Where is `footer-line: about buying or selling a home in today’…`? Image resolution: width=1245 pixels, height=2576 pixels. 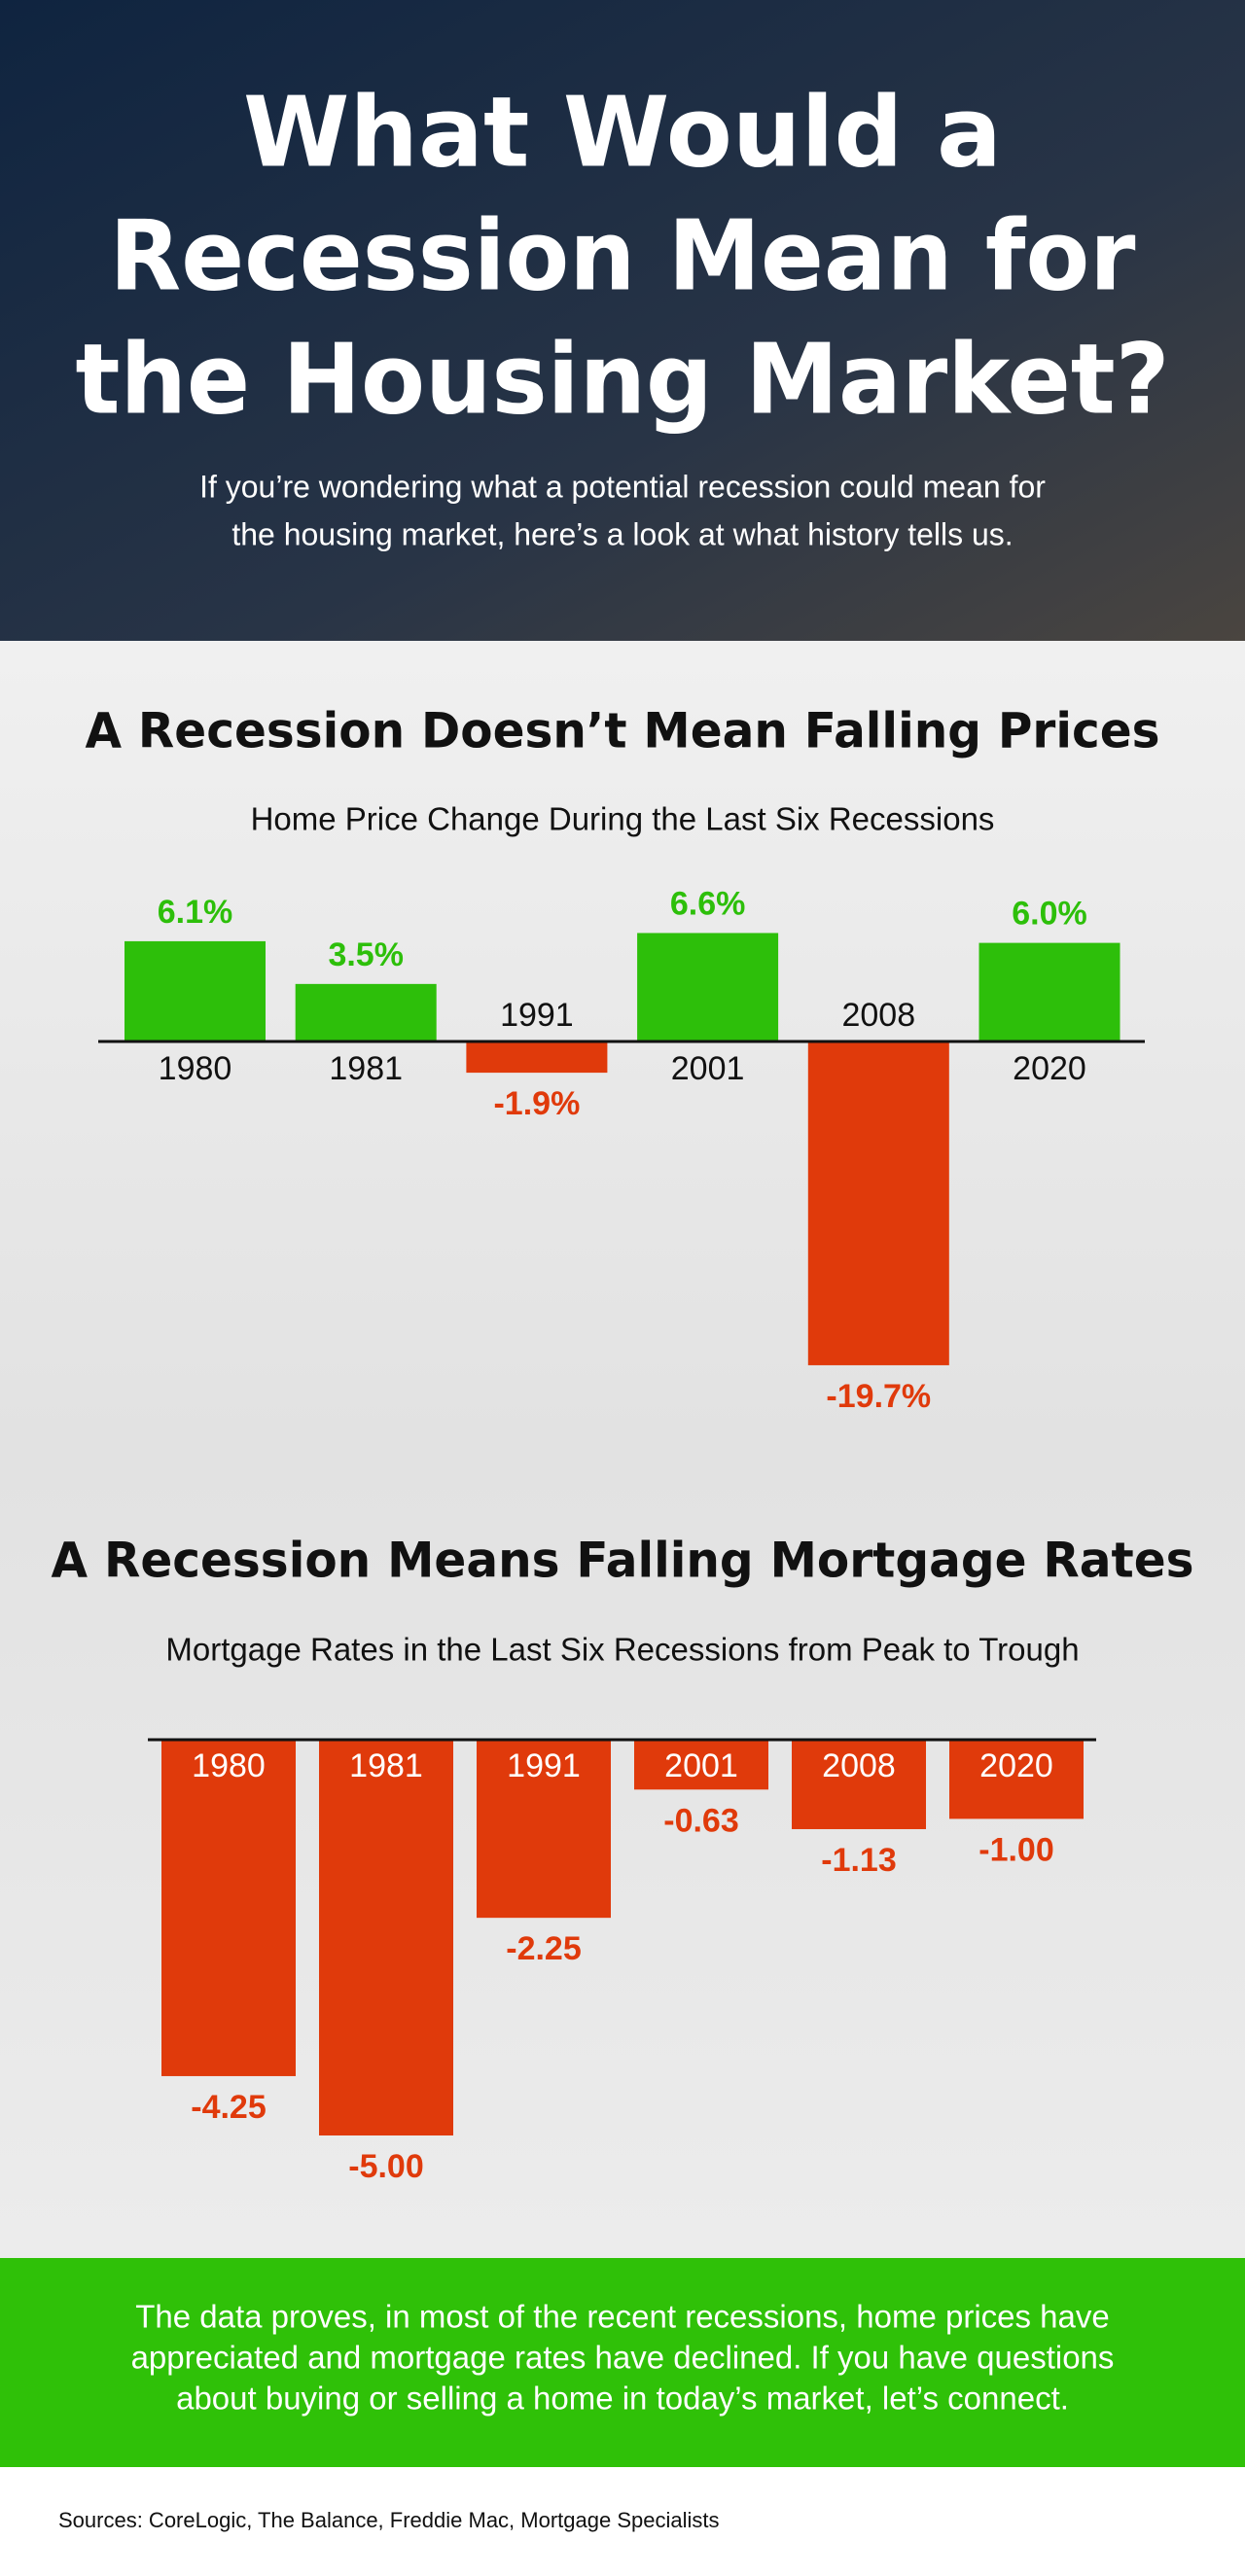 footer-line: about buying or selling a home in today’… is located at coordinates (622, 2399).